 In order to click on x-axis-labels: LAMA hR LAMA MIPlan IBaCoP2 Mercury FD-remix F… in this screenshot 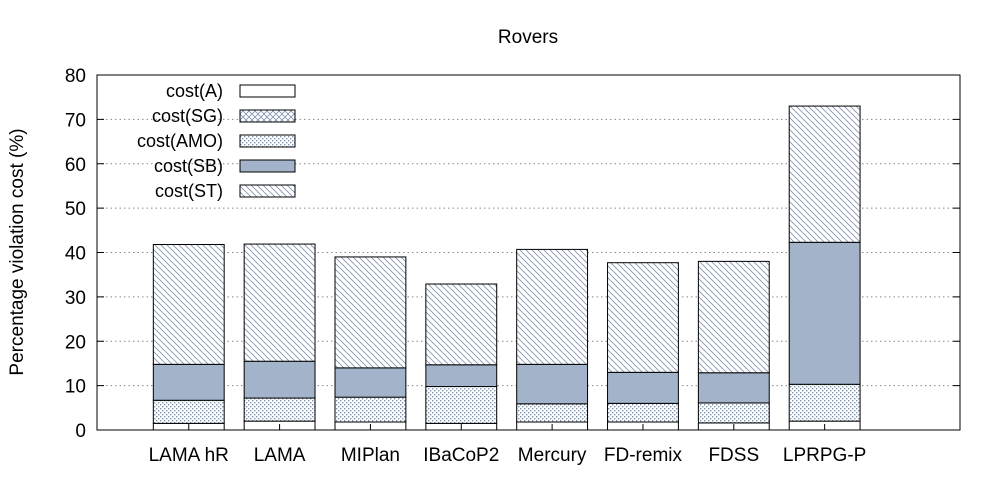, I will do `click(507, 445)`.